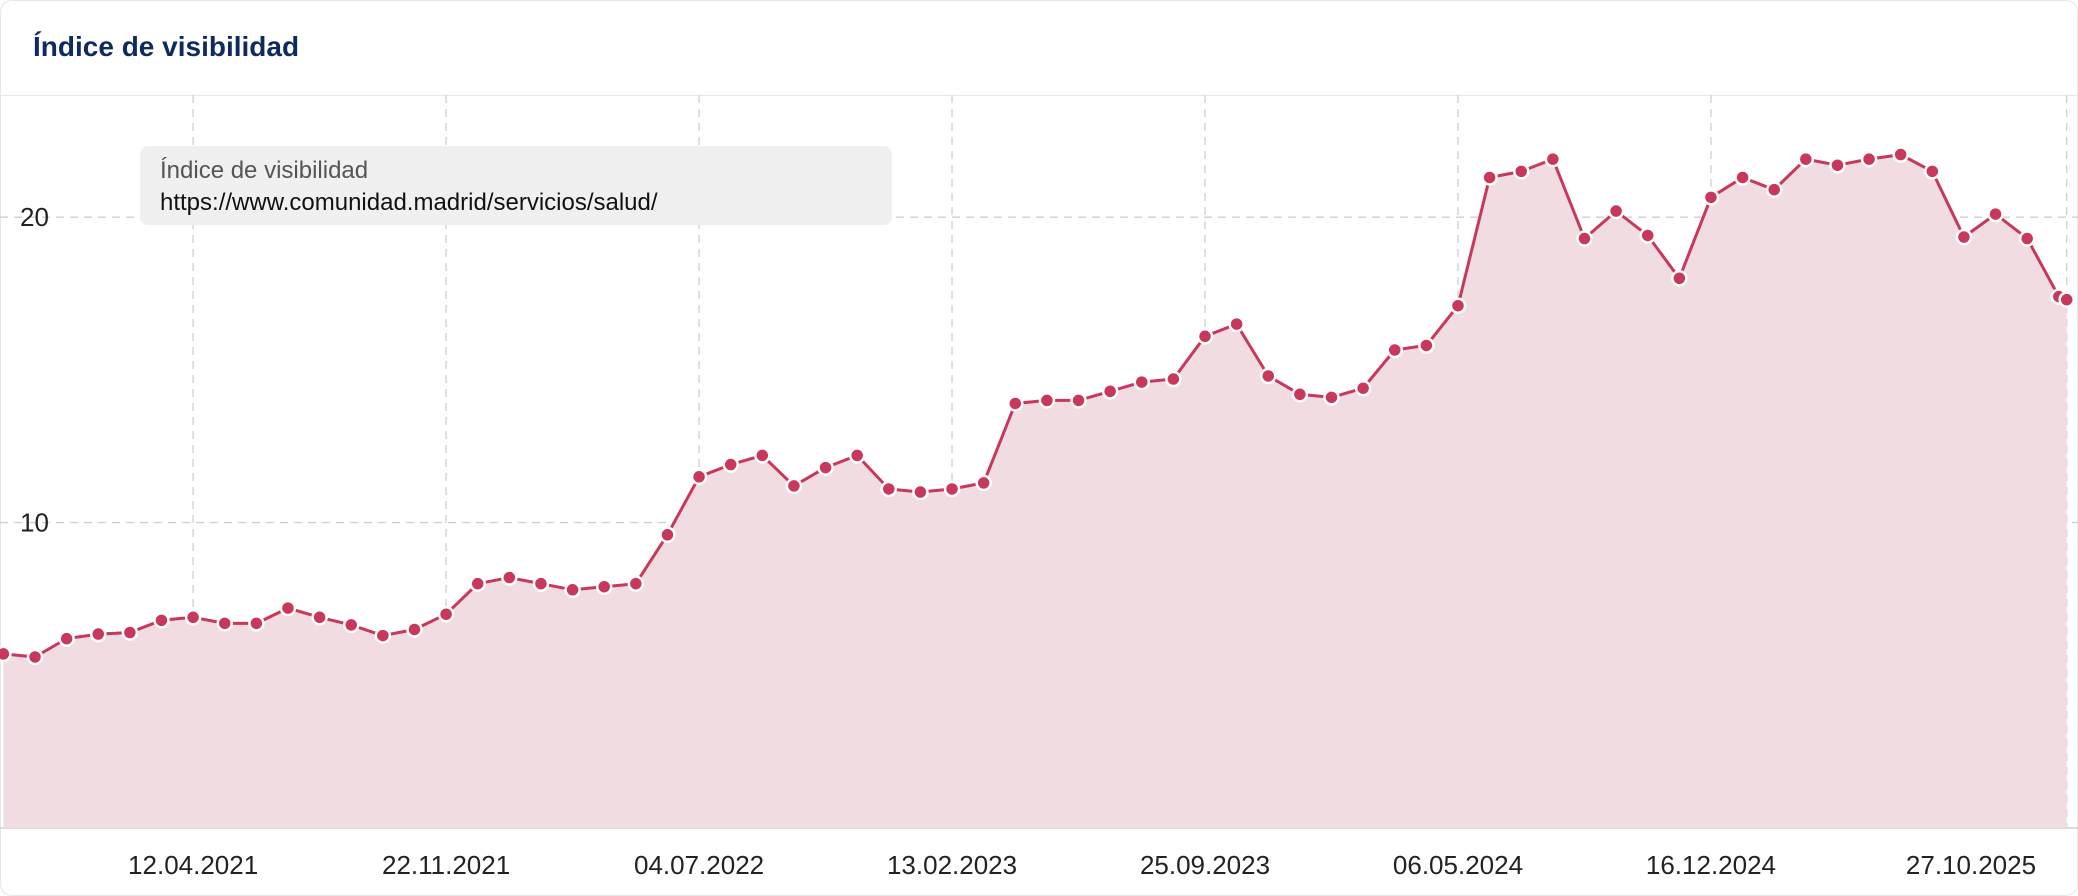  Describe the element at coordinates (1205, 865) in the screenshot. I see `x-tick-label: 25.09.2023` at that location.